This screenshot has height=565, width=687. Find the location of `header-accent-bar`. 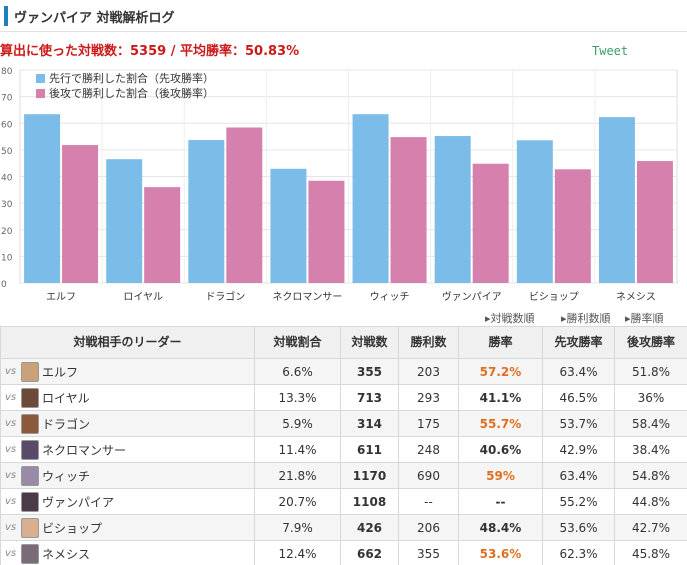

header-accent-bar is located at coordinates (6, 16).